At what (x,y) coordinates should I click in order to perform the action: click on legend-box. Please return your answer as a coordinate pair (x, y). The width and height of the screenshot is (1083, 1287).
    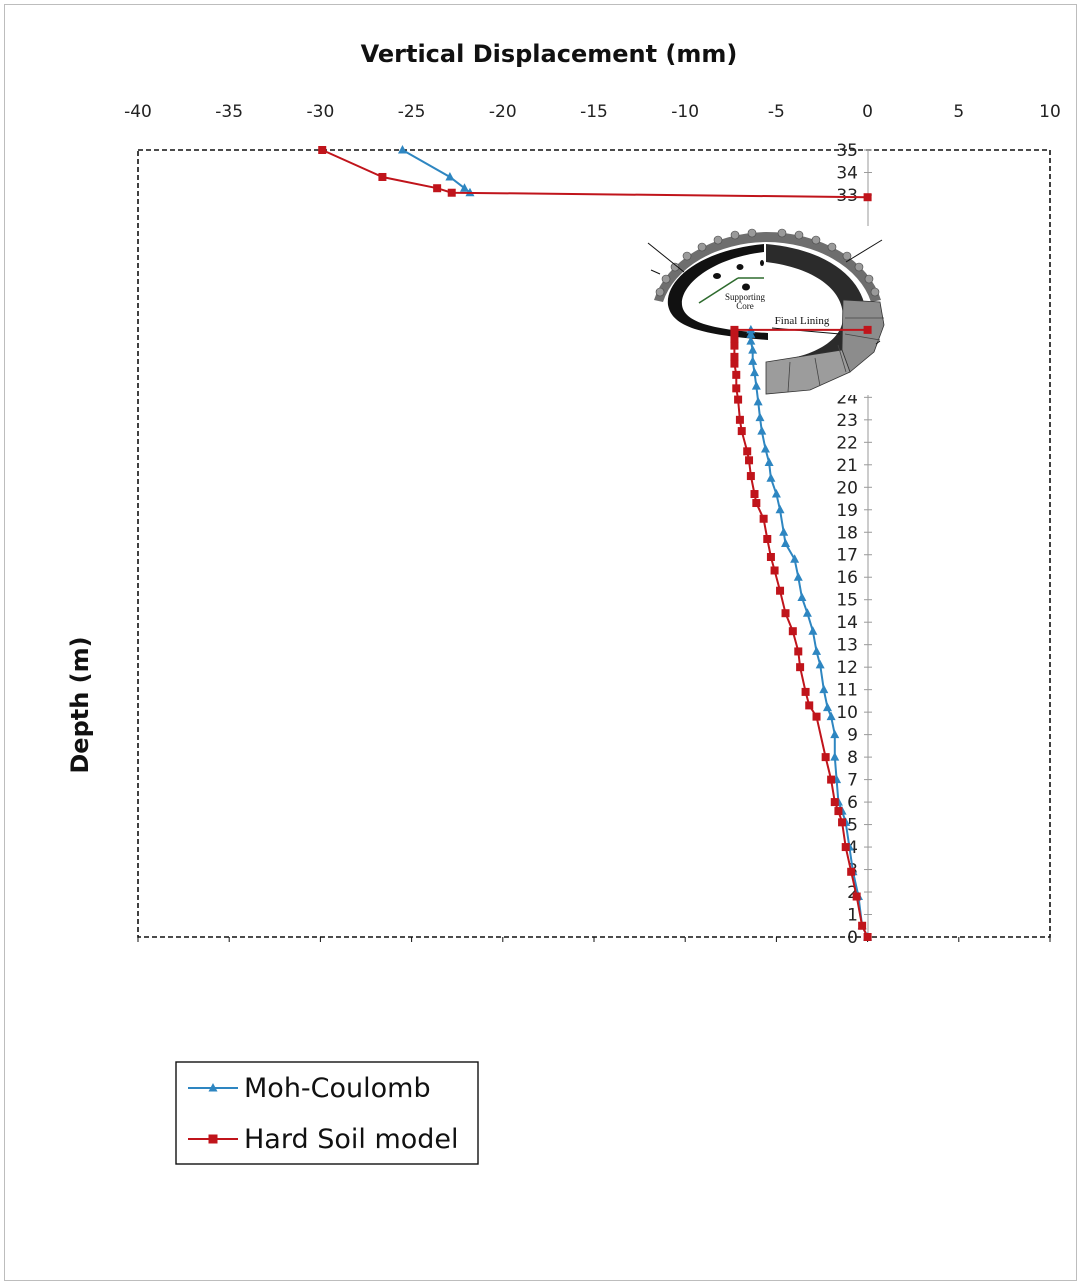
    Looking at the image, I should click on (327, 1113).